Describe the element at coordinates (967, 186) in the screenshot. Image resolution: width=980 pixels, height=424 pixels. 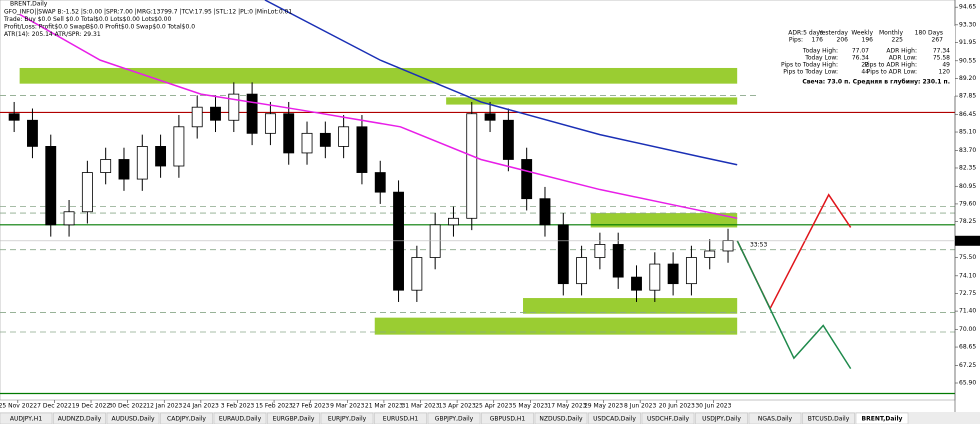
I see `y-tick-label: 80.95` at that location.